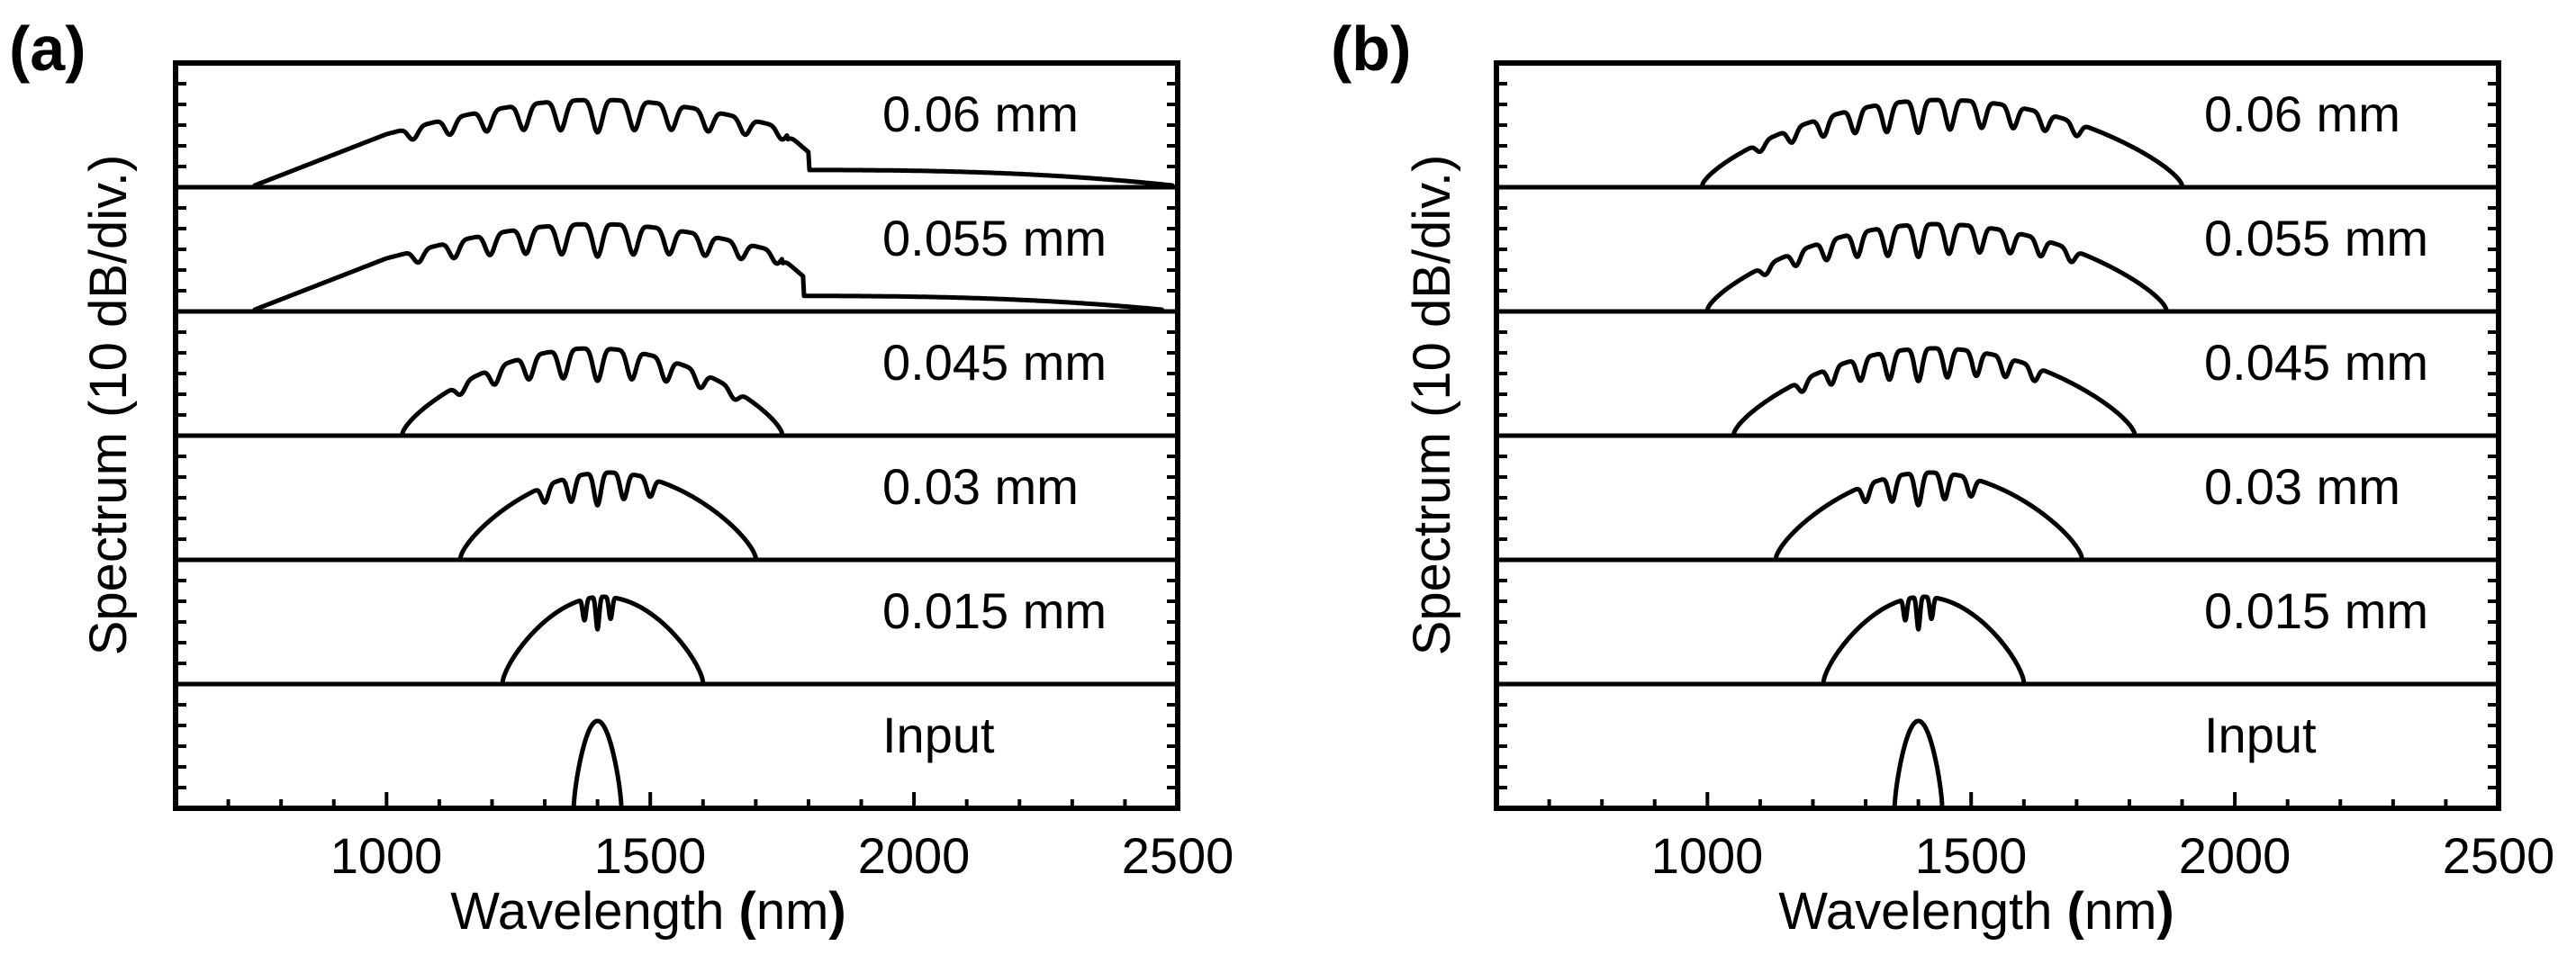 The height and width of the screenshot is (955, 2576). Describe the element at coordinates (1918, 763) in the screenshot. I see `panel-b-spectrum-input` at that location.